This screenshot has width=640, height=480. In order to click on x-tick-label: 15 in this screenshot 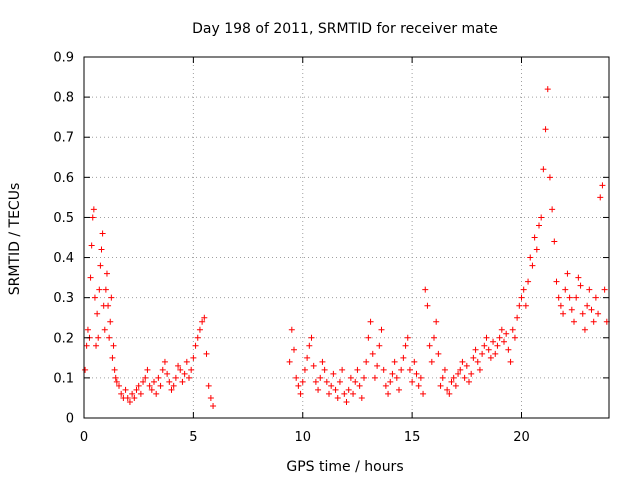, I will do `click(412, 437)`.